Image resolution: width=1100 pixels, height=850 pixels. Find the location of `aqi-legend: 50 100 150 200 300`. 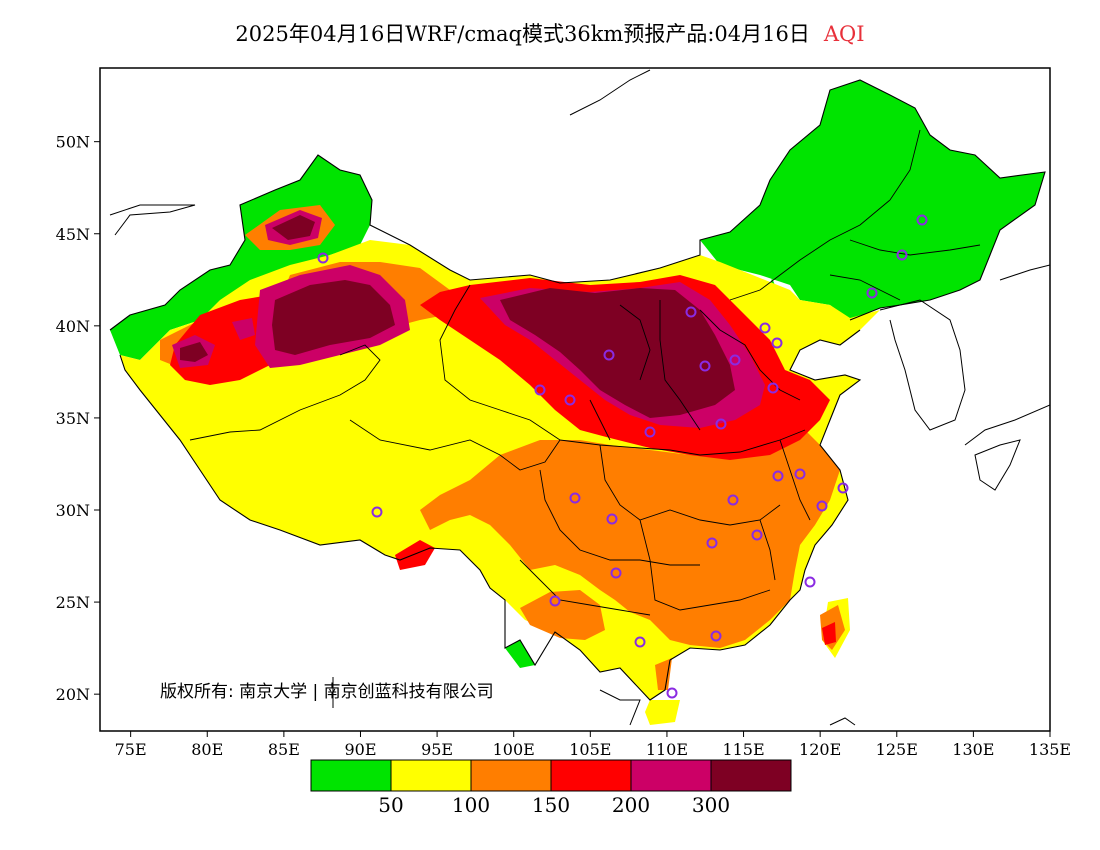

aqi-legend: 50 100 150 200 300 is located at coordinates (551, 788).